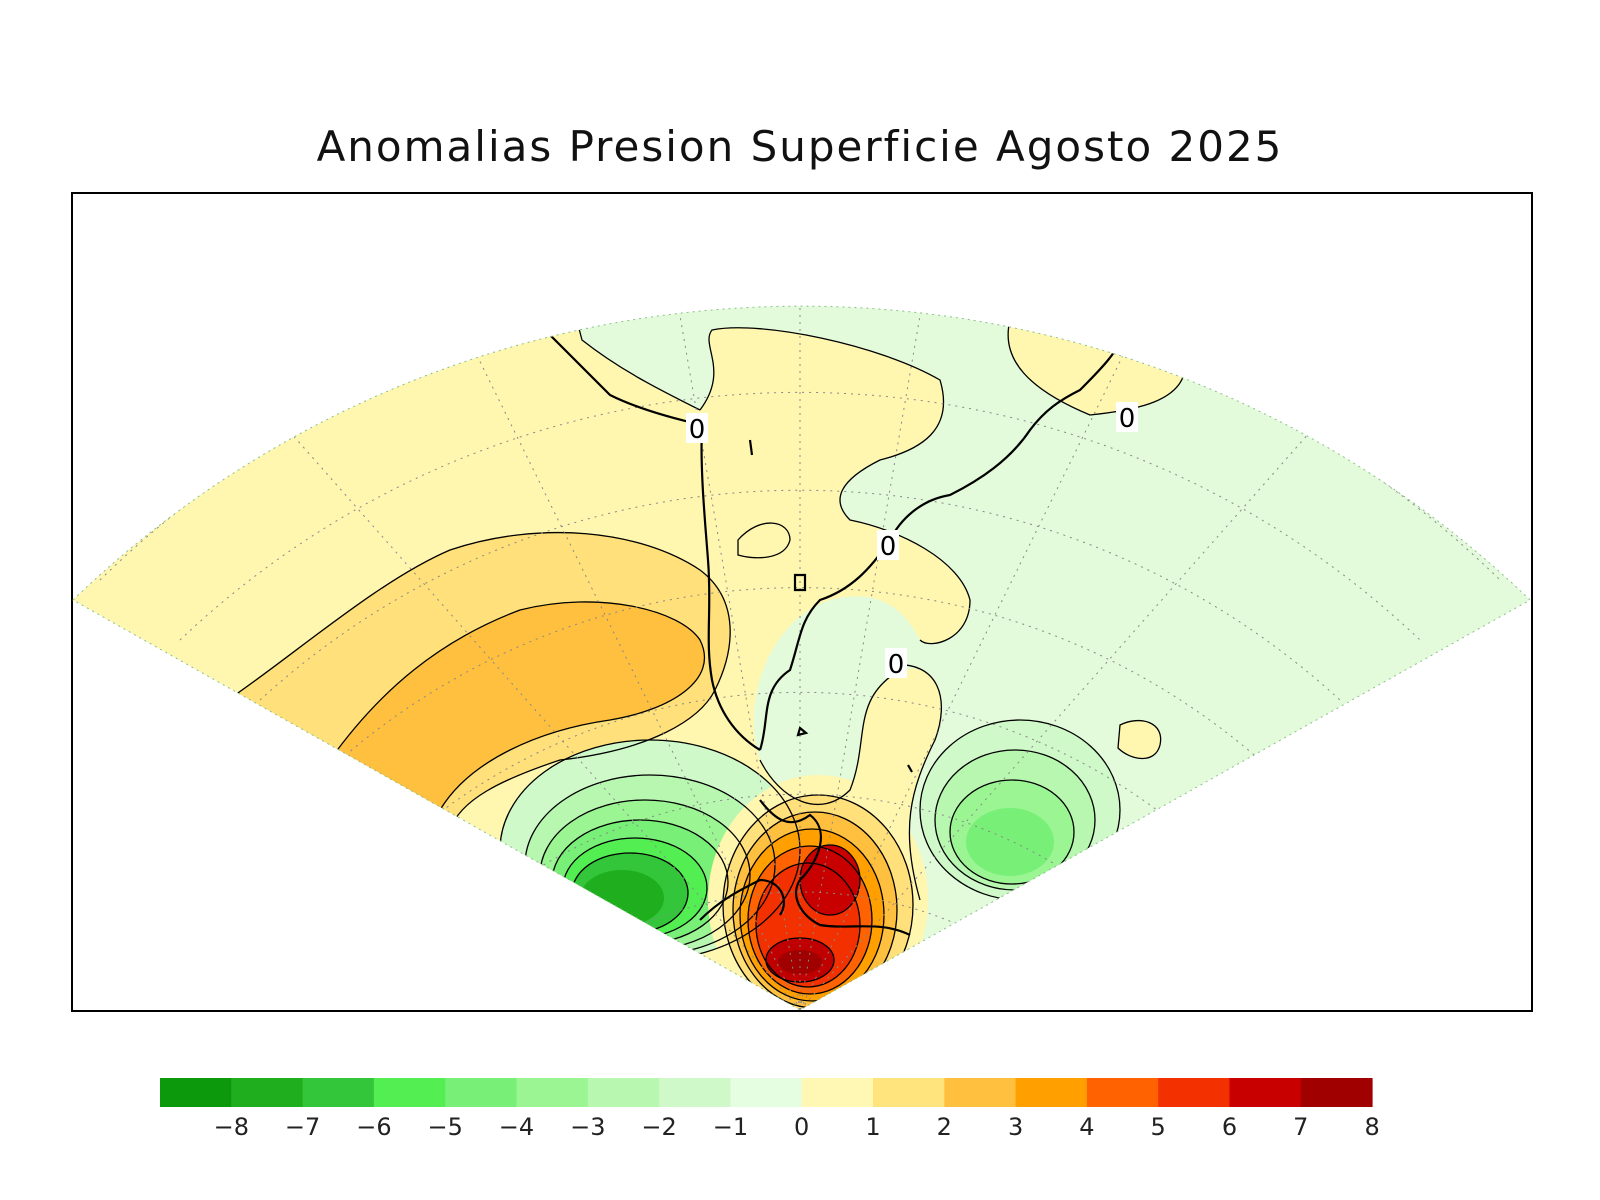 The width and height of the screenshot is (1600, 1200). Describe the element at coordinates (1229, 1127) in the screenshot. I see `colorbar-tick-label: 6` at that location.